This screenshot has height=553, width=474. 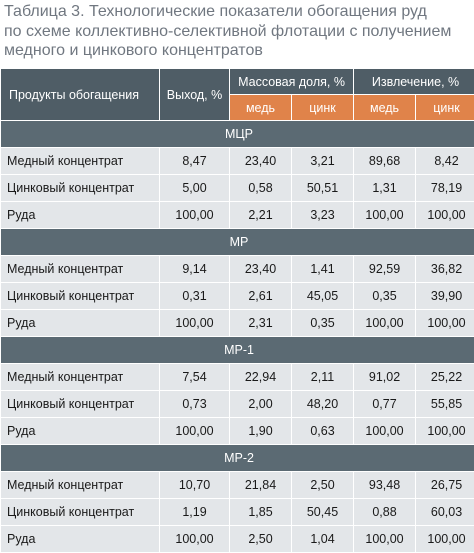 What do you see at coordinates (445, 512) in the screenshot?
I see `recovery-zinc-cell: 60,03` at bounding box center [445, 512].